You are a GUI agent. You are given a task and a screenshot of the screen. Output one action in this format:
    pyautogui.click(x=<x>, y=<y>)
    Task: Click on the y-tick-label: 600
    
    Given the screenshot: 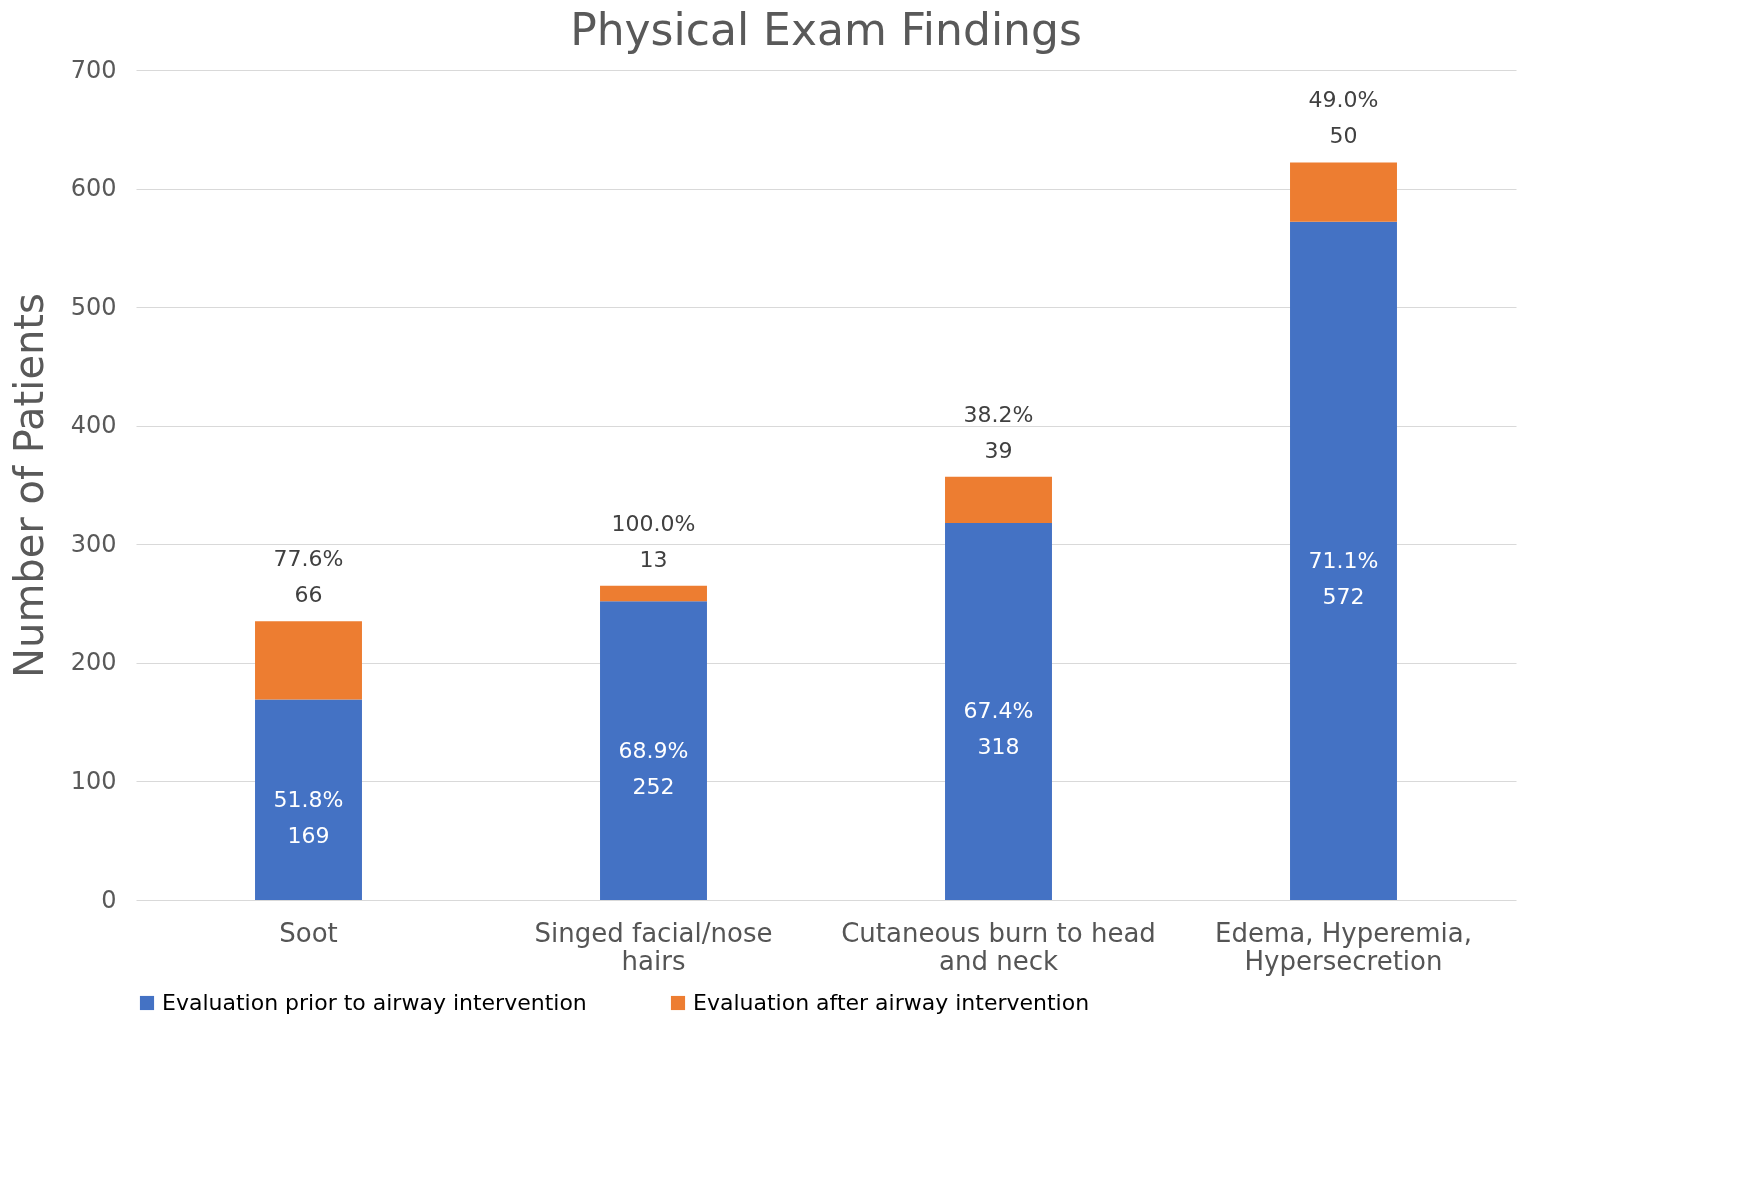 What is the action you would take?
    pyautogui.click(x=93, y=188)
    